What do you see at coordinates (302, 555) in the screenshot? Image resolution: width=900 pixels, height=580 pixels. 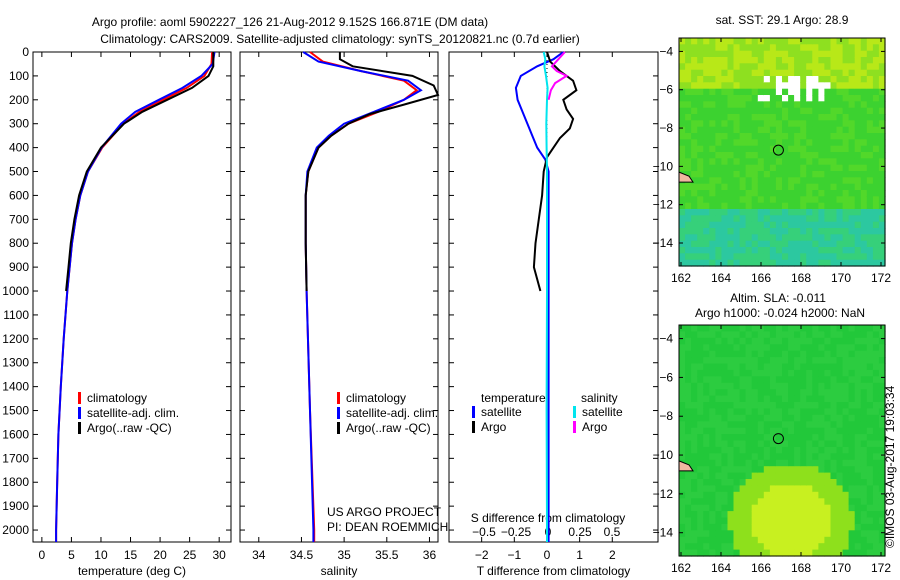 I see `x-tick-label: 34.5` at bounding box center [302, 555].